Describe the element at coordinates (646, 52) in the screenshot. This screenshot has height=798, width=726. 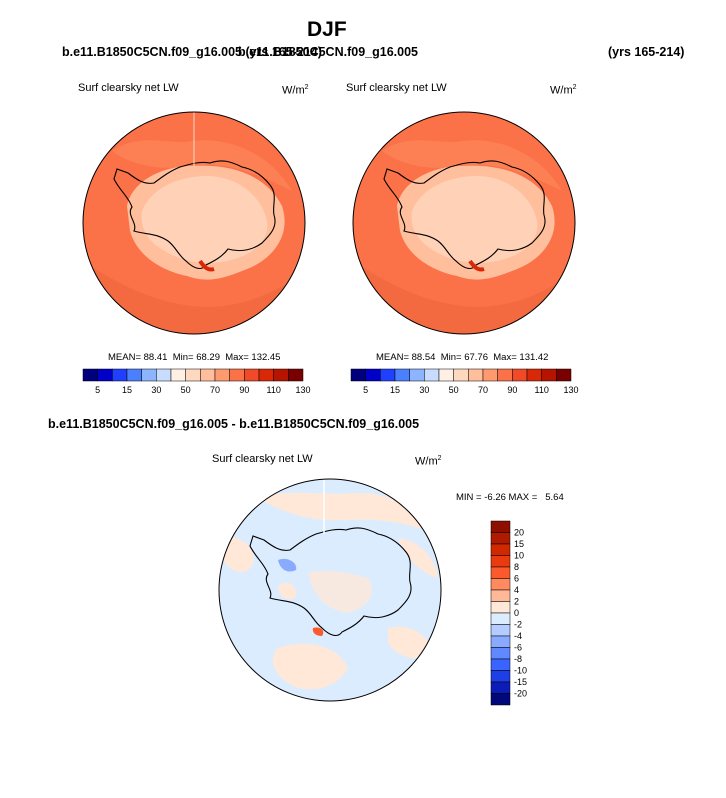
I see `case-b-years: (yrs 165-214)` at that location.